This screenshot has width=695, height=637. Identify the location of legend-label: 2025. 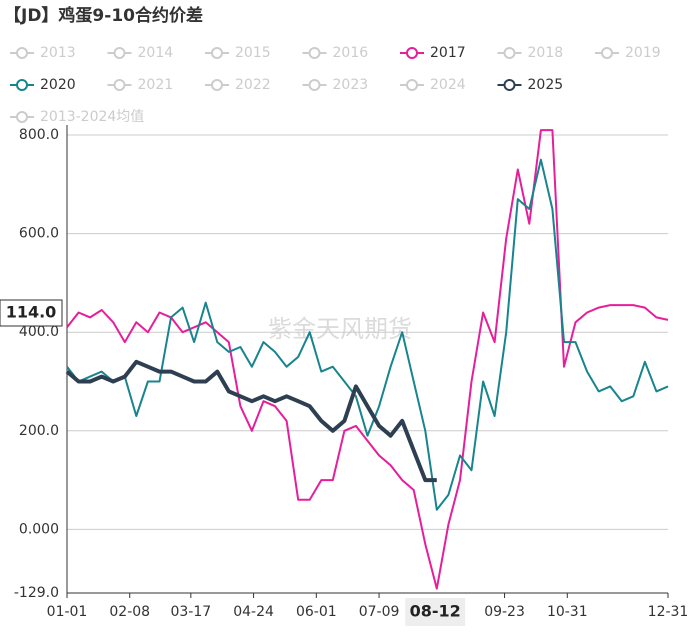
(546, 85).